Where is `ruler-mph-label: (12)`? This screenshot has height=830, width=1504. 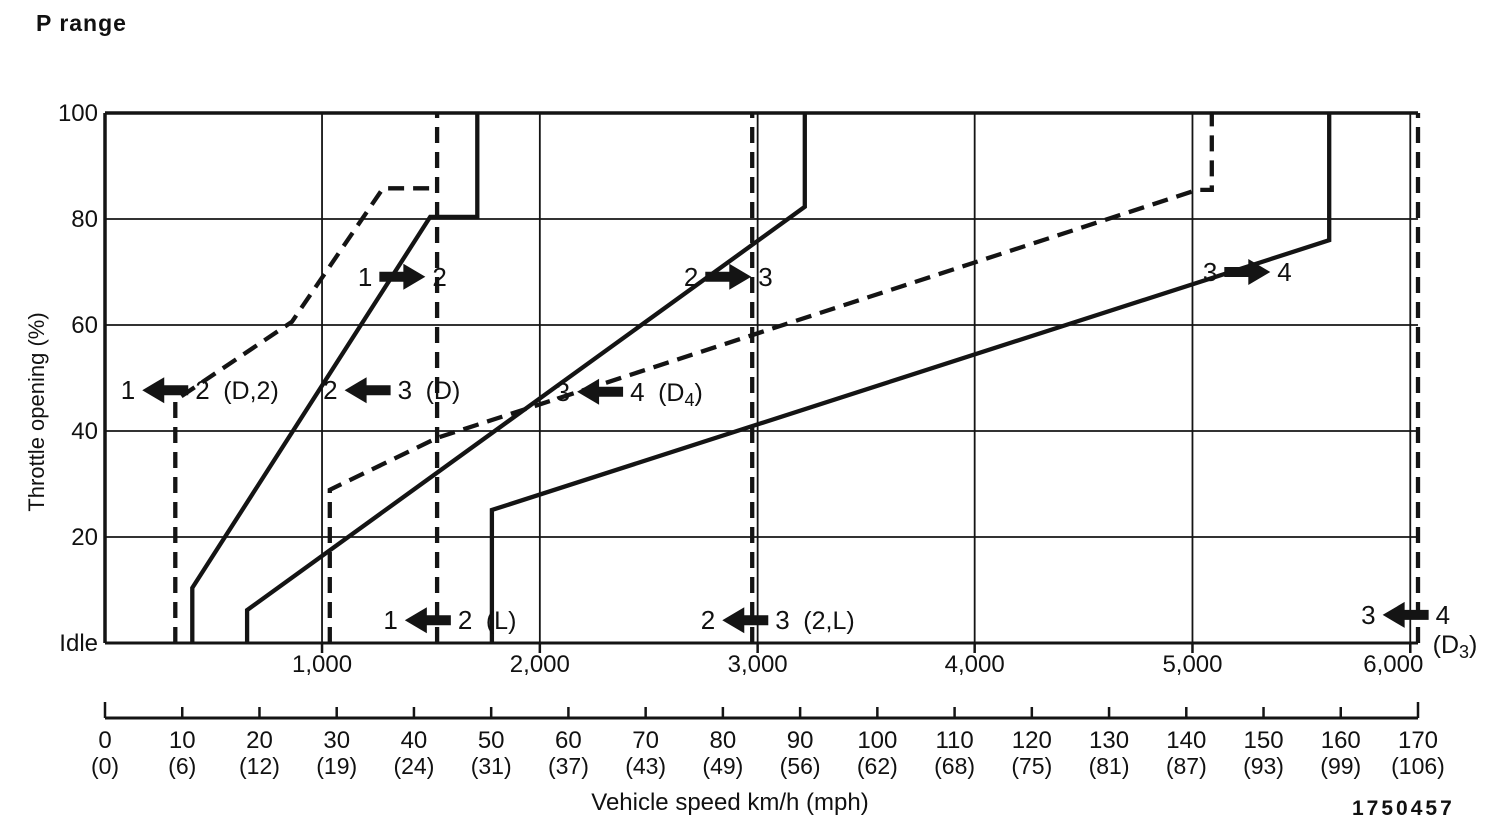 ruler-mph-label: (12) is located at coordinates (259, 766).